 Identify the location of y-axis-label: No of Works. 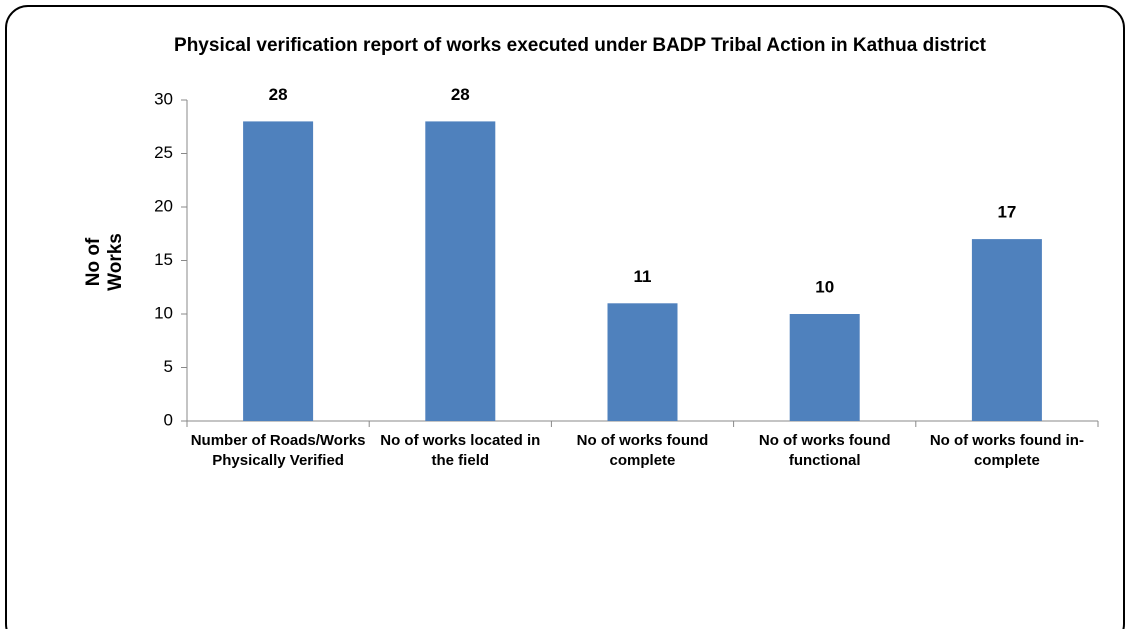
(104, 262).